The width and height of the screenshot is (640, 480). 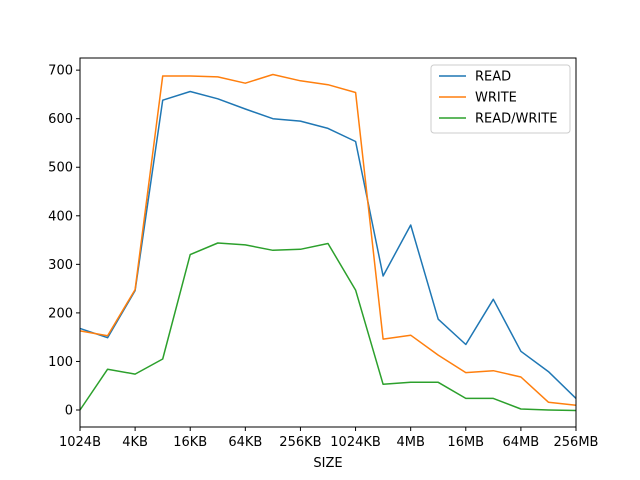 I want to click on y-tick-label: 100, so click(x=60, y=362).